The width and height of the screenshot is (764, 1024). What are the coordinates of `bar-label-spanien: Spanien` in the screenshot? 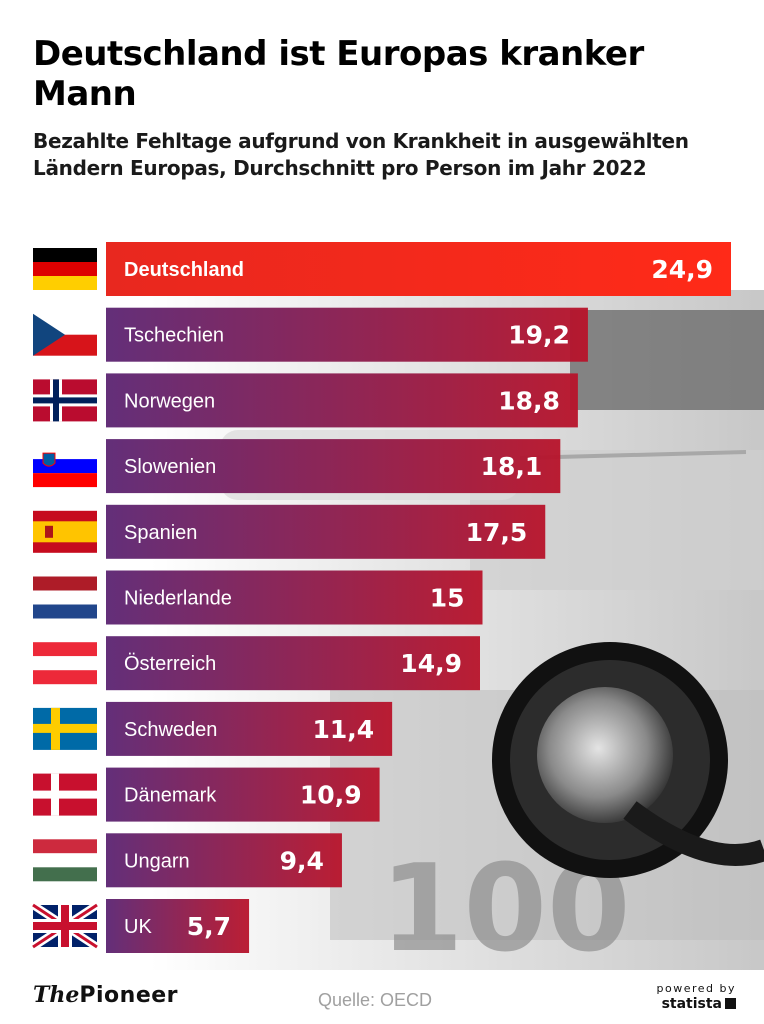 It's located at (160, 533).